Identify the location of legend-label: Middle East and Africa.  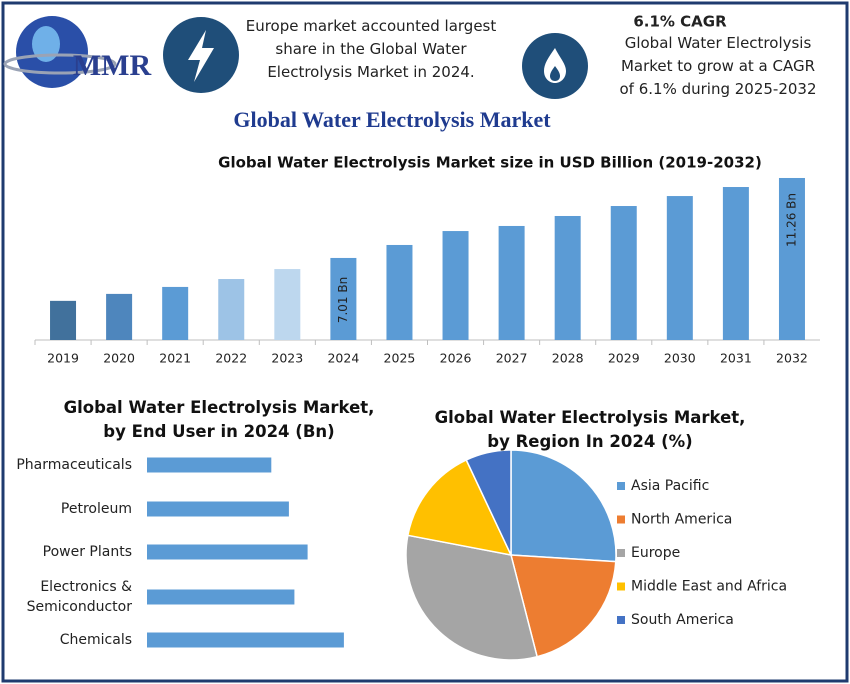
(709, 587).